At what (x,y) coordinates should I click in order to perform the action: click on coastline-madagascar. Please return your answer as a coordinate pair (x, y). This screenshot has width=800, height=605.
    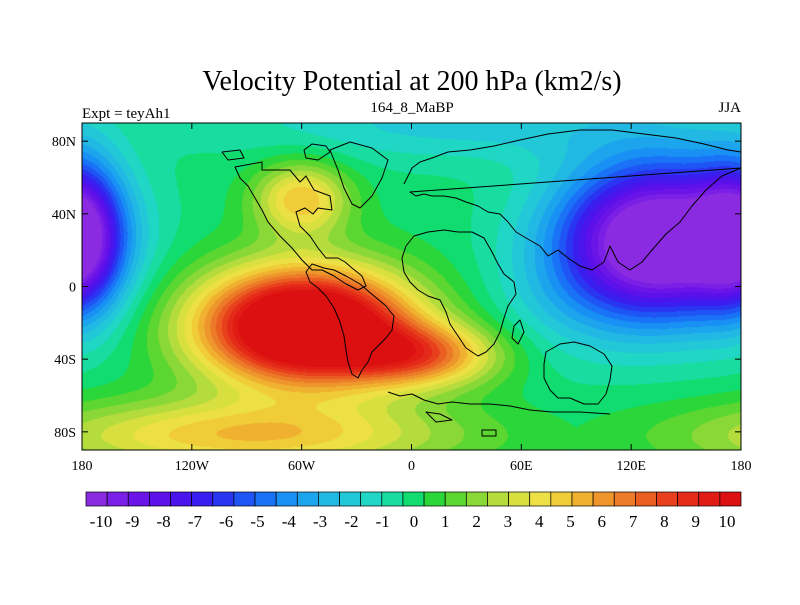
    Looking at the image, I should click on (518, 332).